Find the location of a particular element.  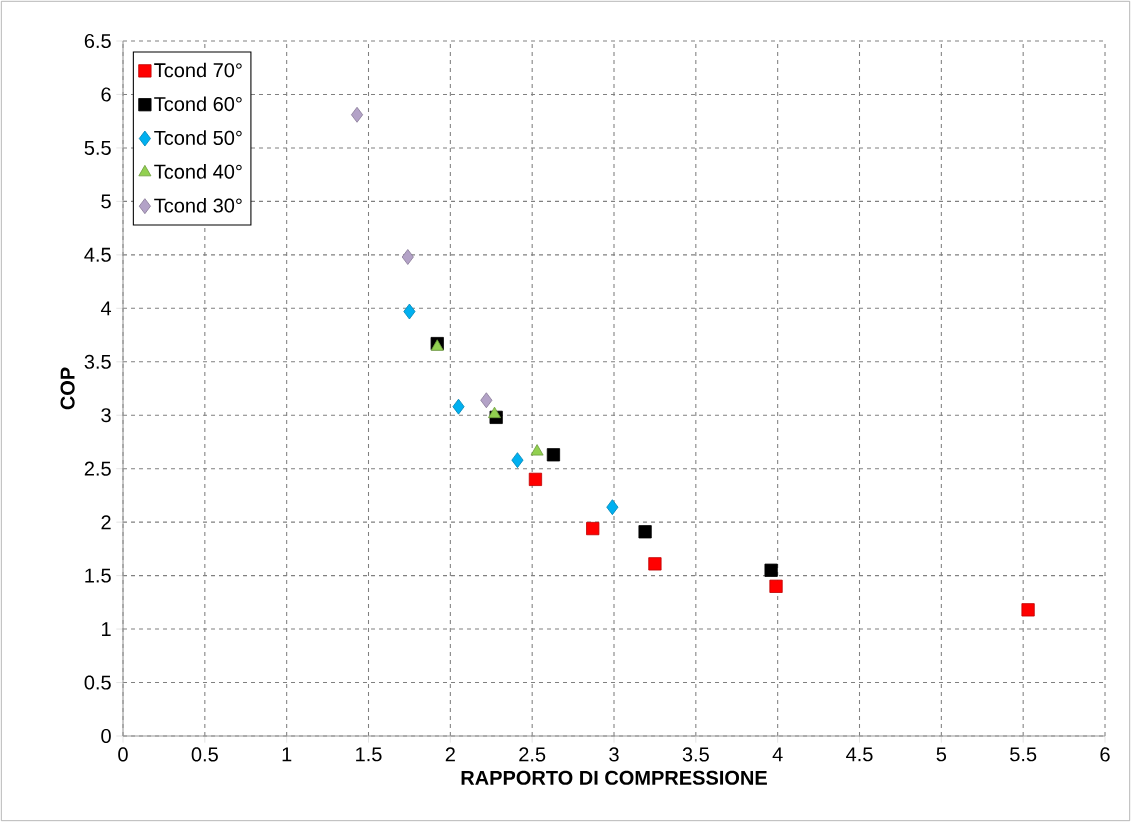

x-tick-label: 0.5 is located at coordinates (204, 754).